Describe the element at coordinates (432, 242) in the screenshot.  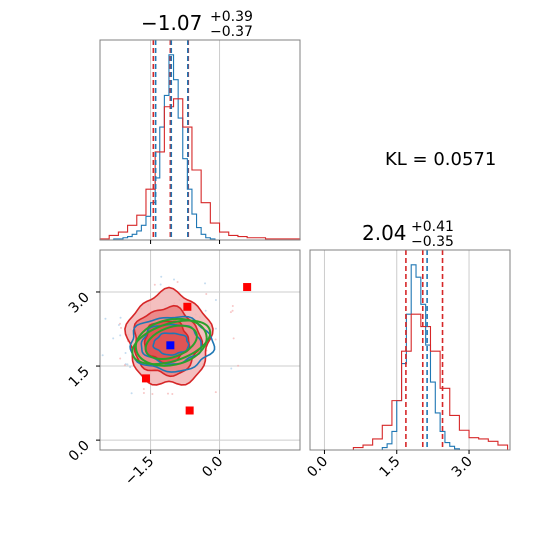
I see `panel-title-sub: −0.35` at that location.